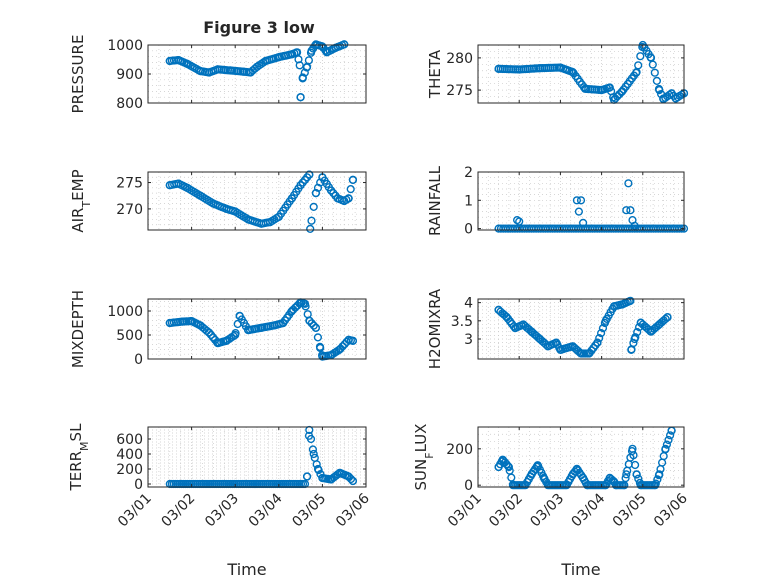  What do you see at coordinates (129, 455) in the screenshot?
I see `terr_msl-ytick-label: 400` at bounding box center [129, 455].